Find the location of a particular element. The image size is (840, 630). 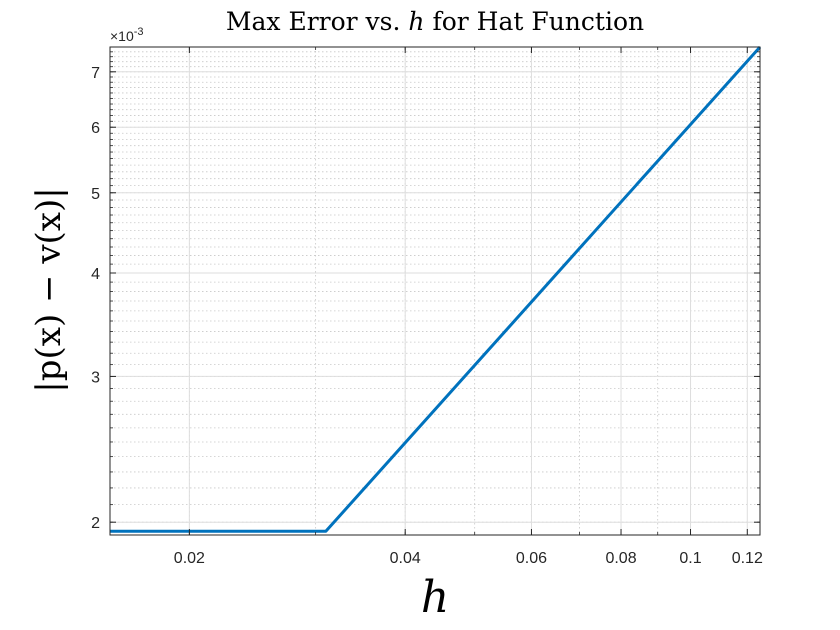

x-tick-labels: 0.02 0.04 0.06 0.08 0.1 0.12 is located at coordinates (468, 558).